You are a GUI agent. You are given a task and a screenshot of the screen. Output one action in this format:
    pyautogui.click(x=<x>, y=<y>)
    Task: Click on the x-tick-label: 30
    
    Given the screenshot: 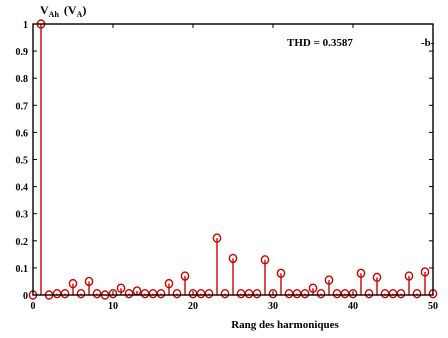 What is the action you would take?
    pyautogui.click(x=273, y=306)
    